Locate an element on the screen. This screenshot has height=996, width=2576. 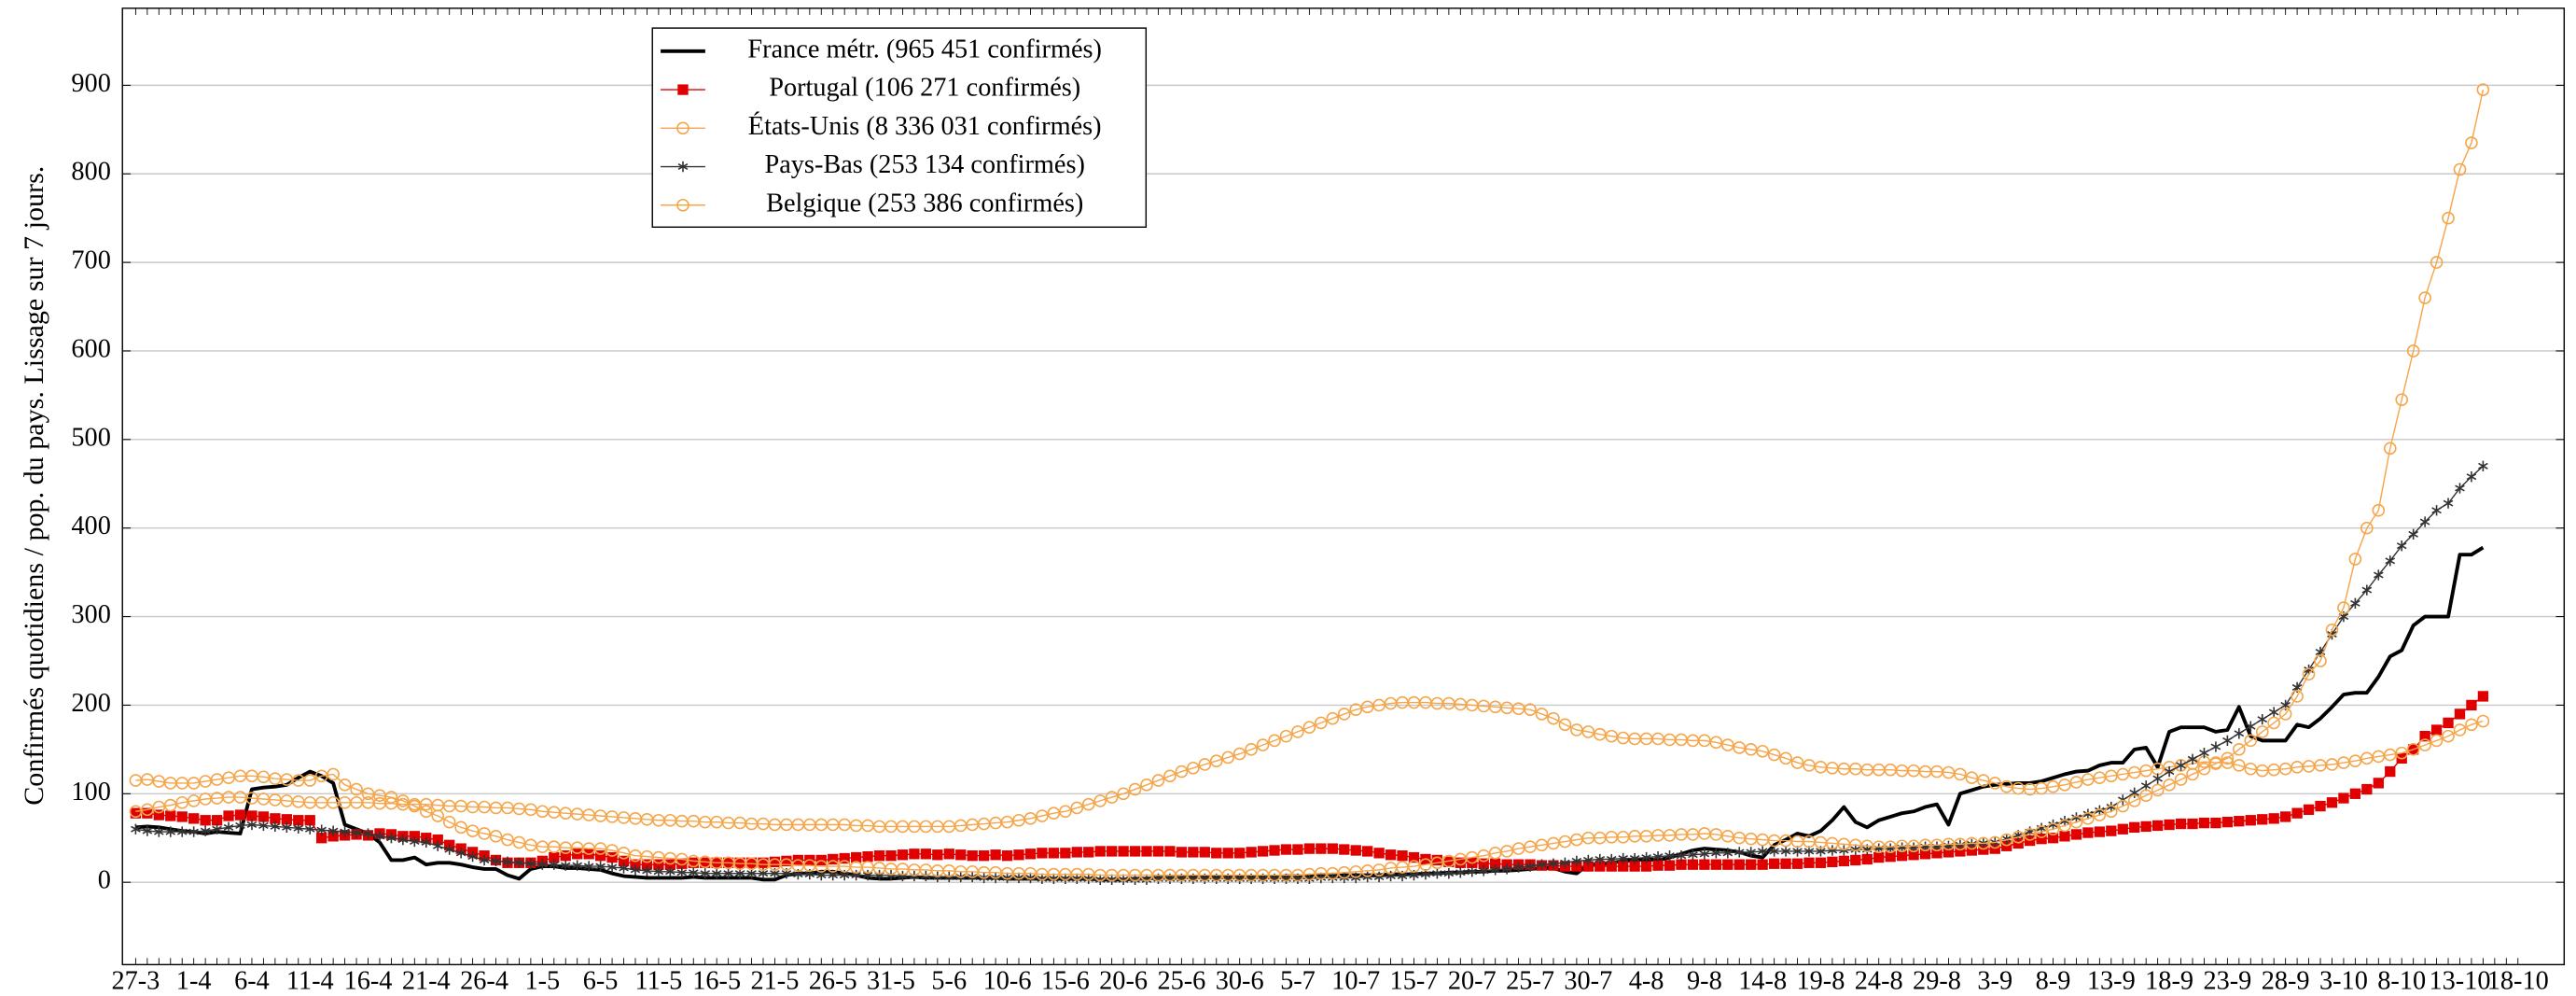
x-tick-label: 13-10 is located at coordinates (2460, 980).